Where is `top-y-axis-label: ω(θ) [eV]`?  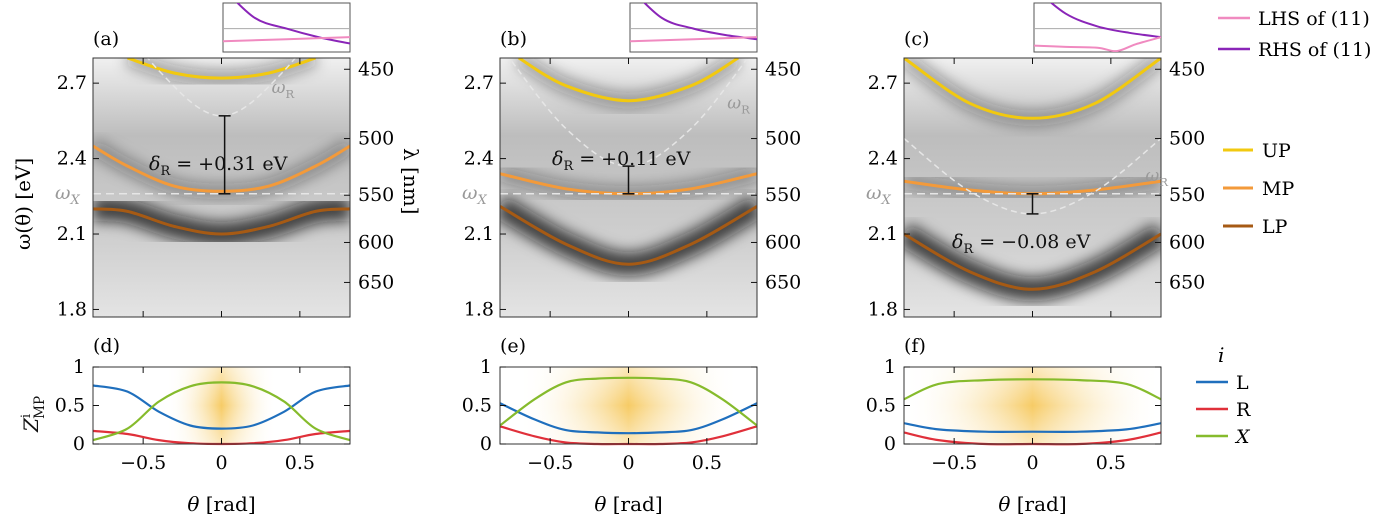
top-y-axis-label: ω(θ) [eV] is located at coordinates (23, 204).